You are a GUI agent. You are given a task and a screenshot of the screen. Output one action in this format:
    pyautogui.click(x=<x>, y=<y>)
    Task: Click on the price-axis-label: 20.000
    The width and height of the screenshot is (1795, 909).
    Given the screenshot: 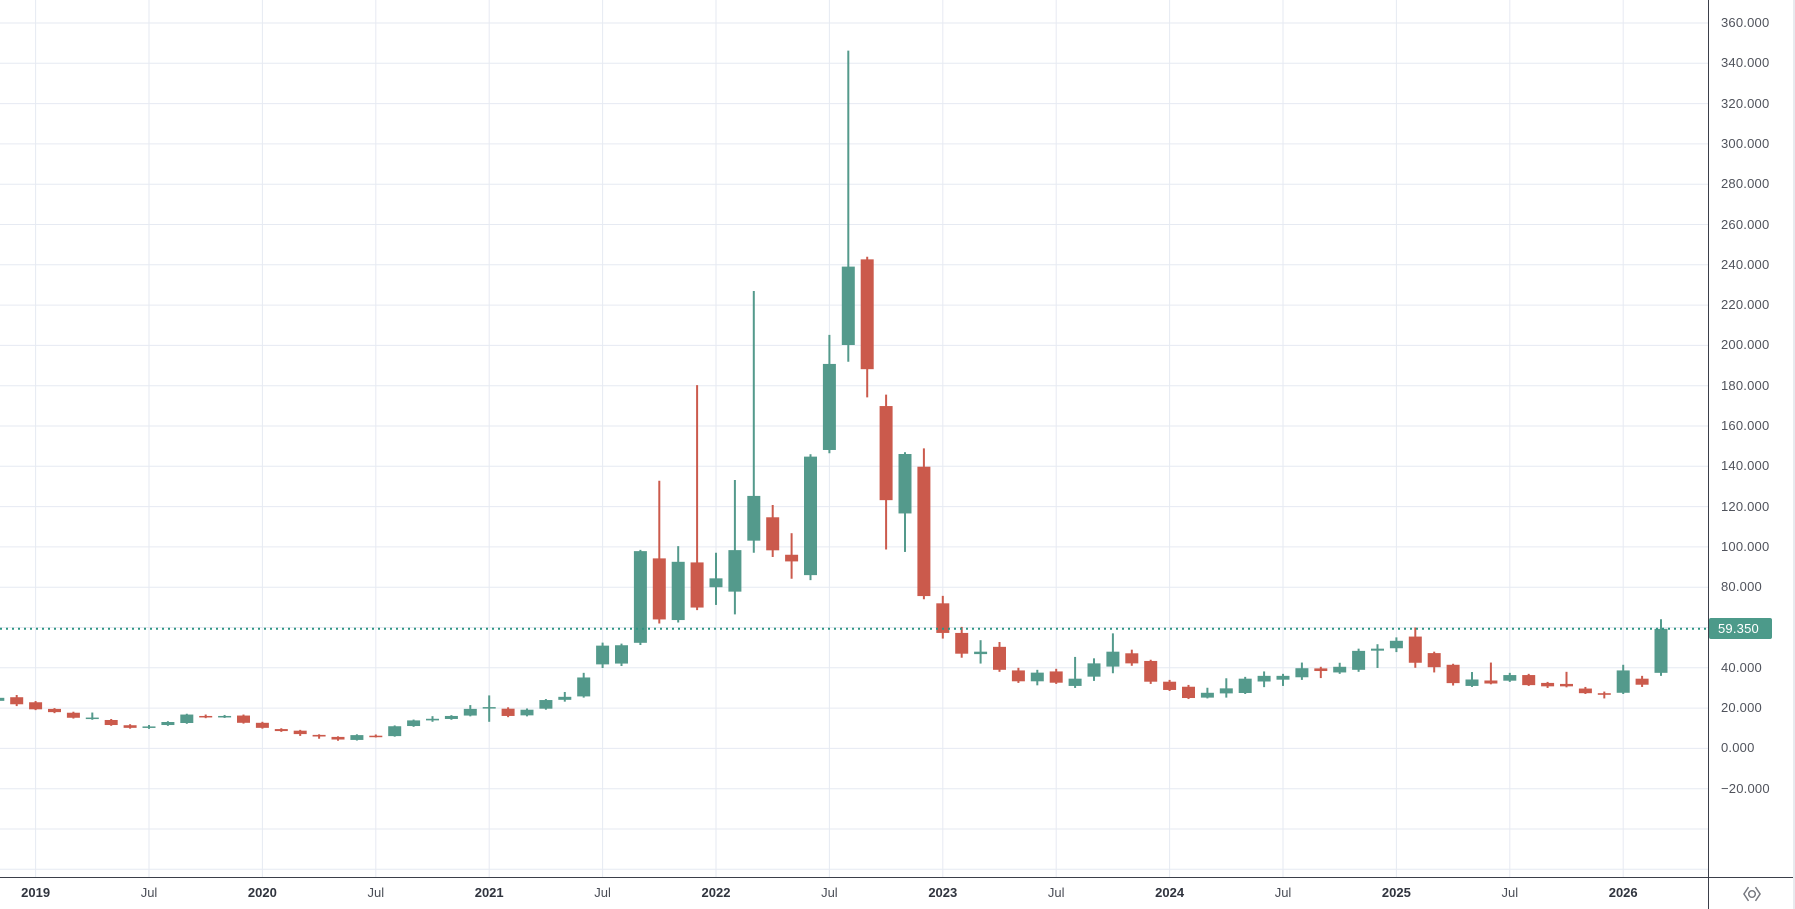 What is the action you would take?
    pyautogui.click(x=1741, y=708)
    